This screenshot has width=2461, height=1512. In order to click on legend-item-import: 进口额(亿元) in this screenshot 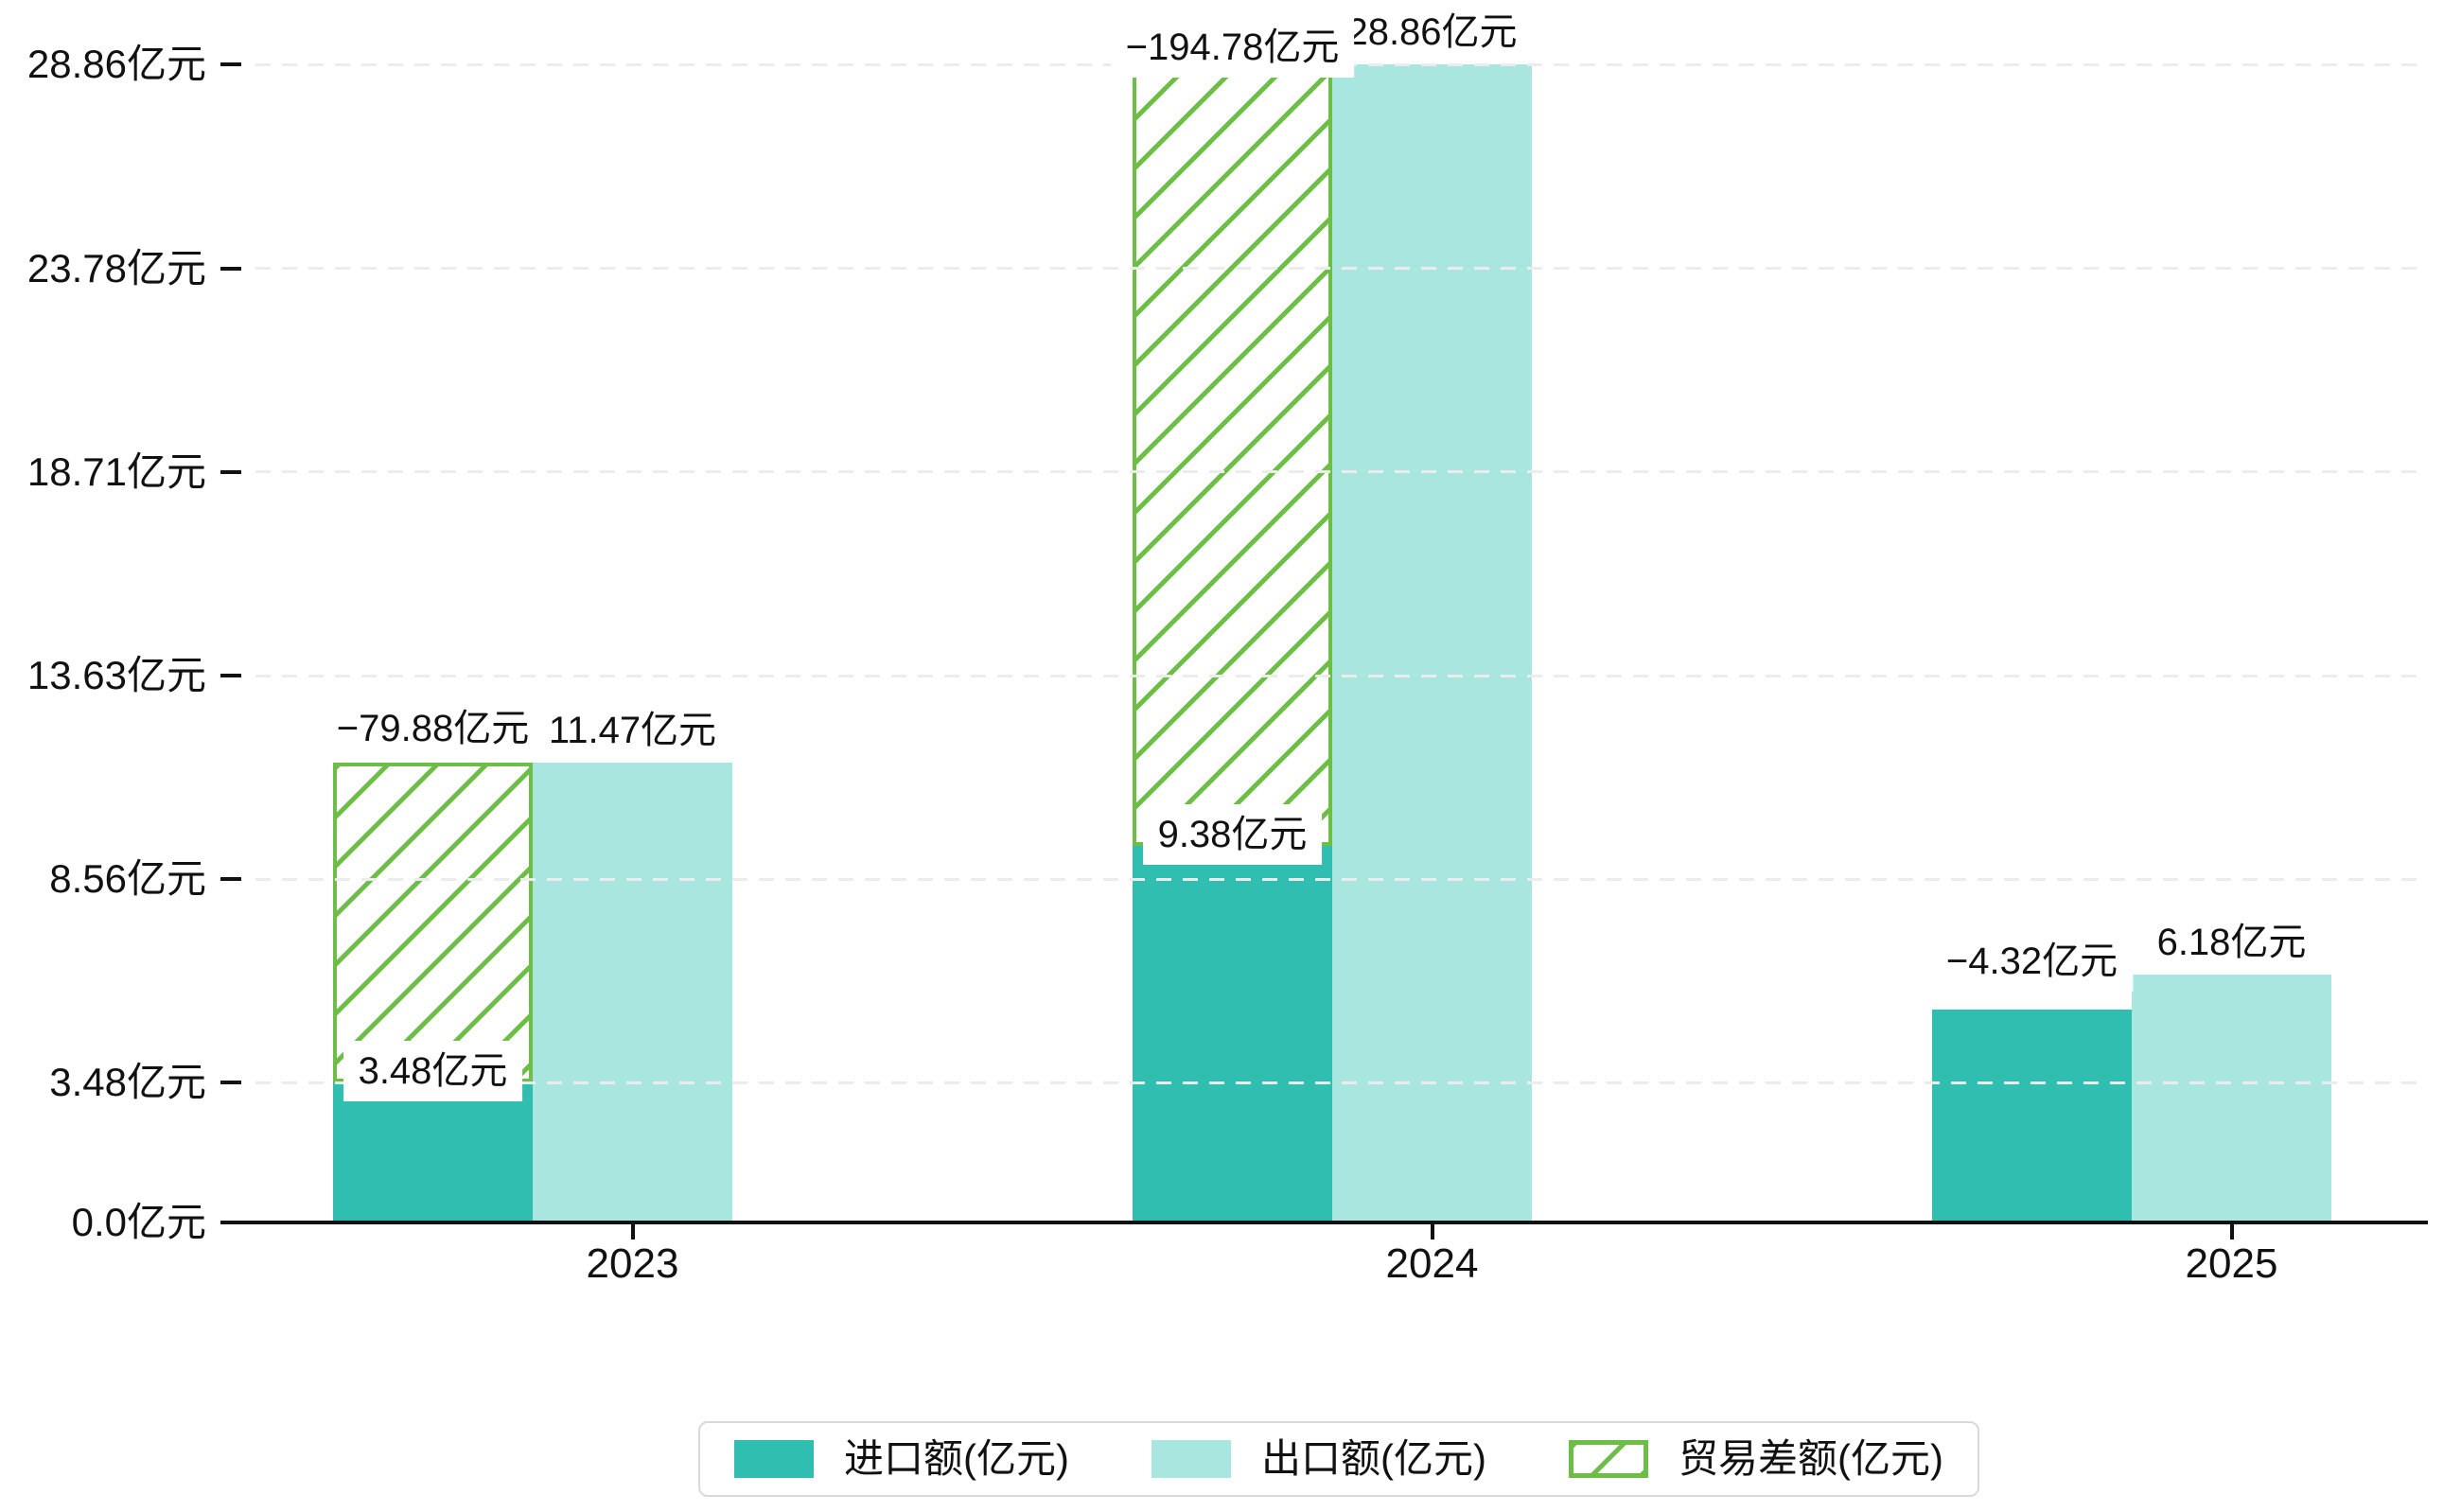, I will do `click(901, 1459)`.